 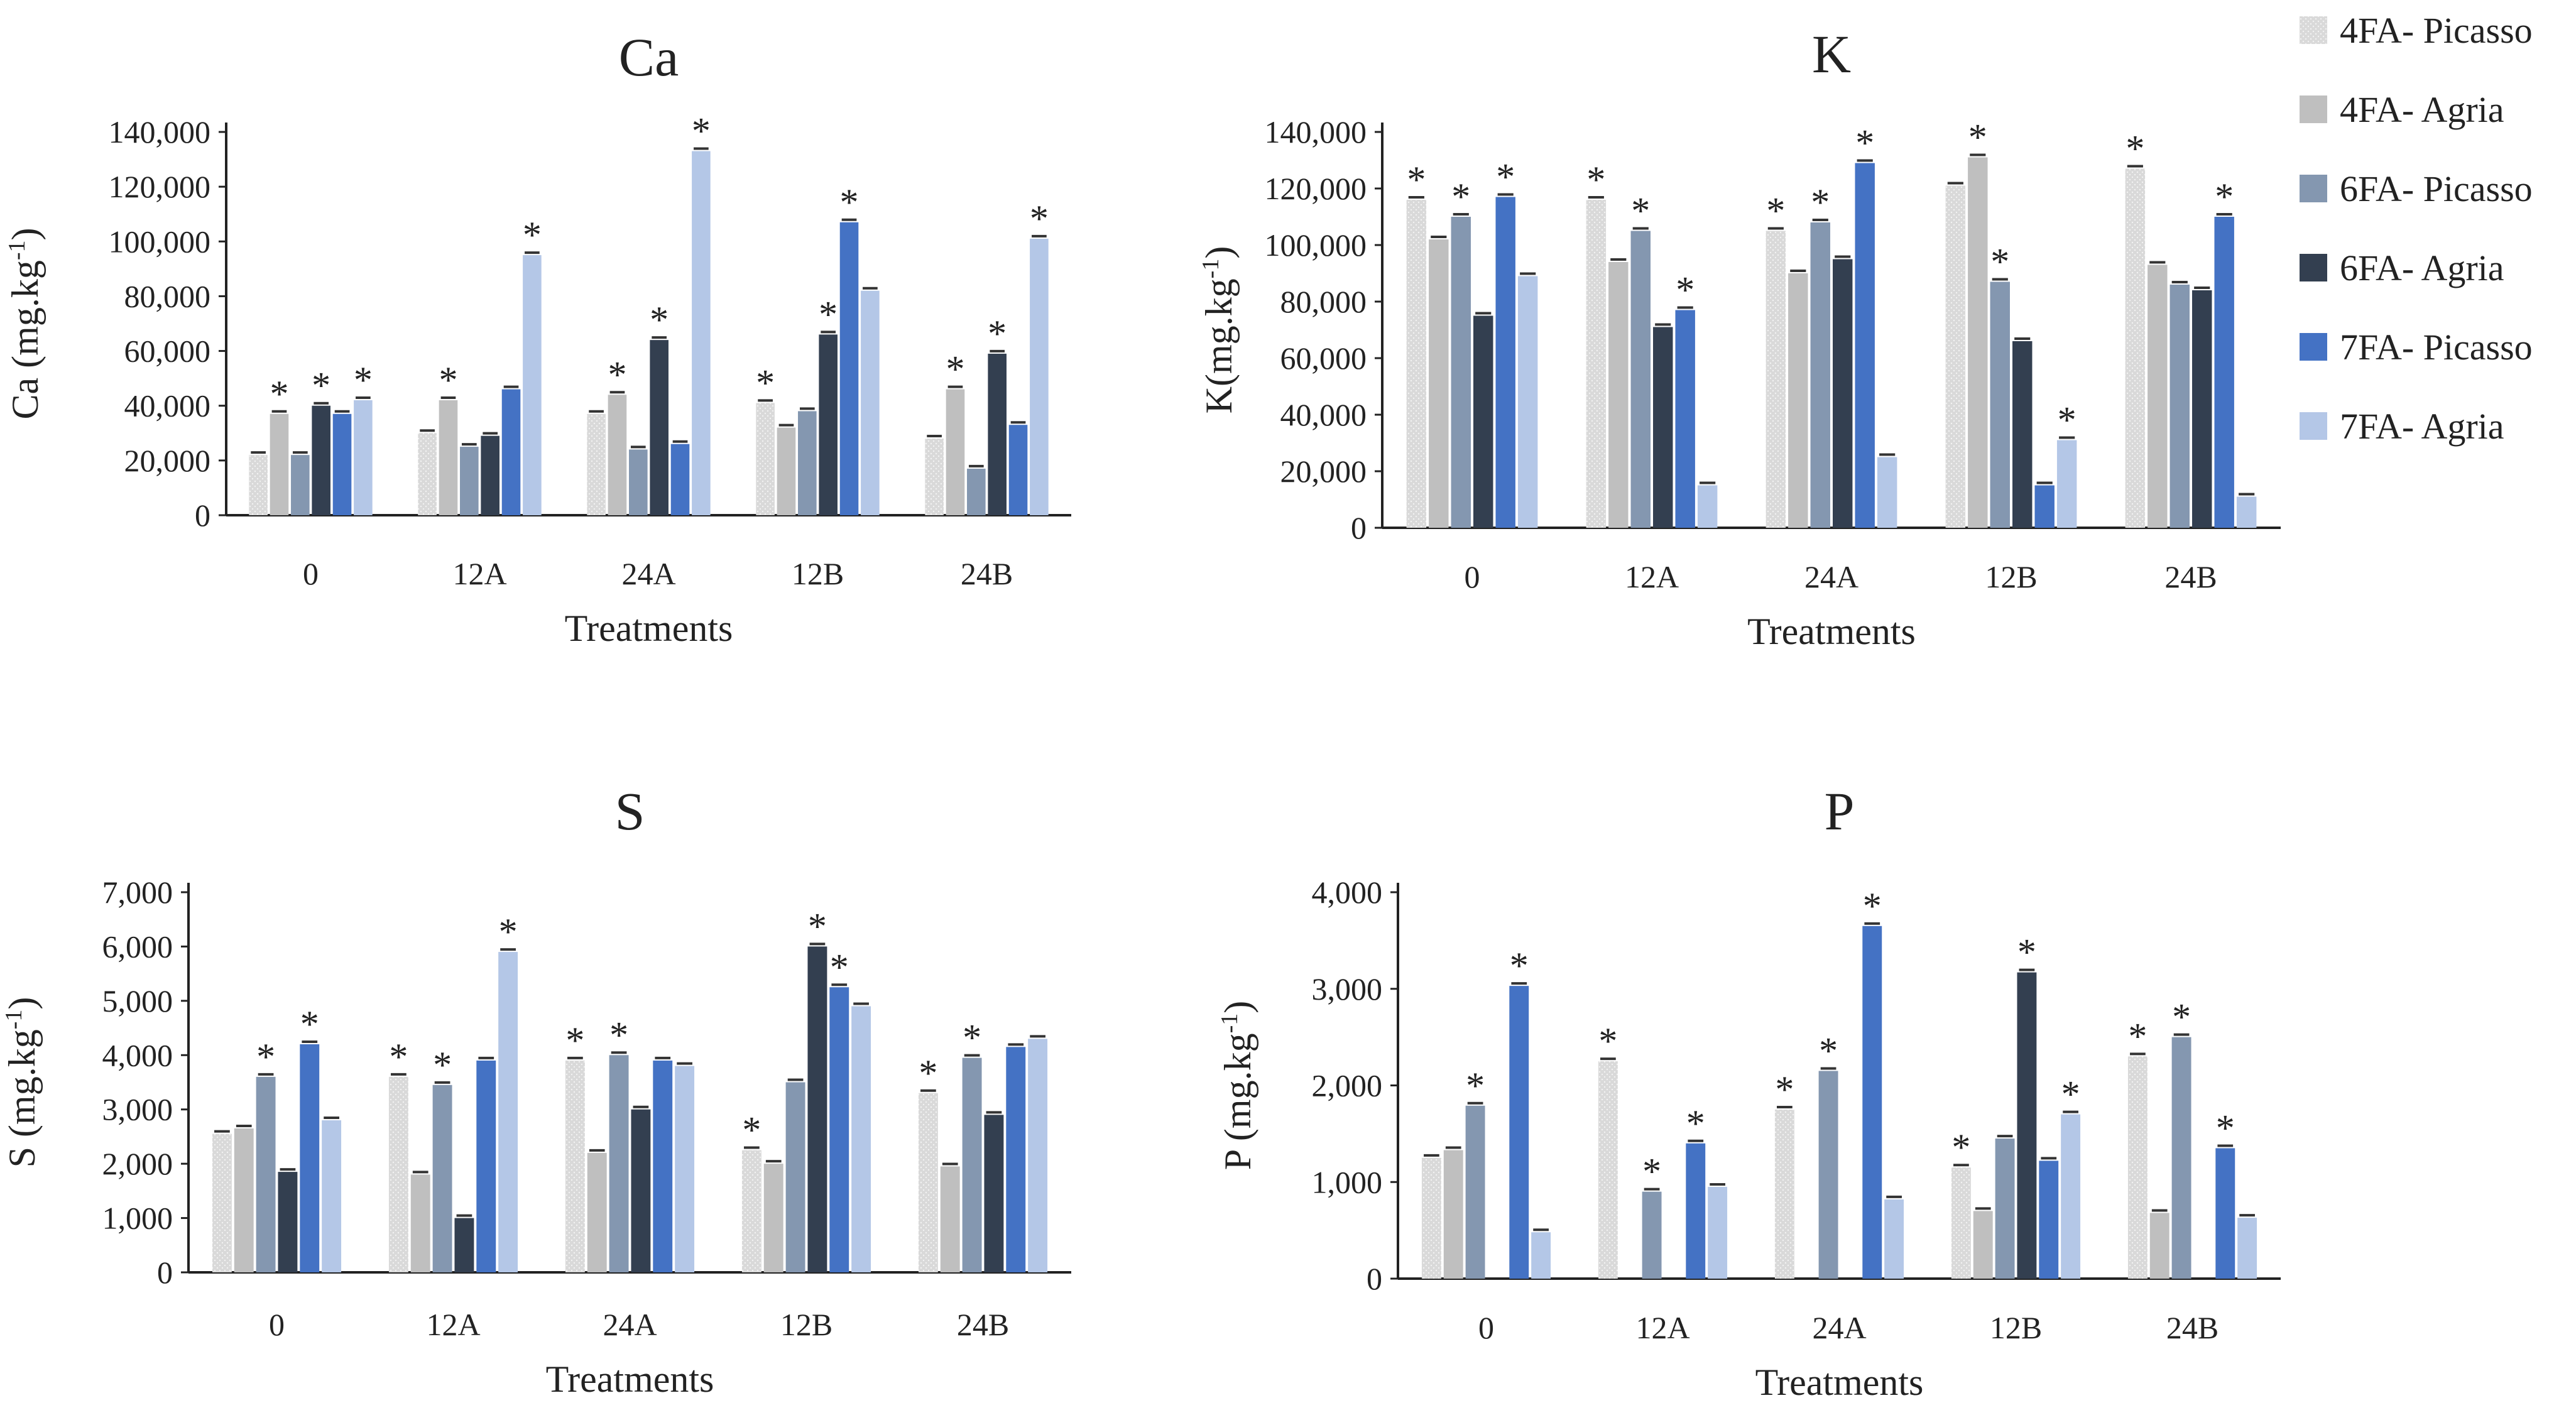 What do you see at coordinates (1956, 356) in the screenshot?
I see `bar-k-12b-s1` at bounding box center [1956, 356].